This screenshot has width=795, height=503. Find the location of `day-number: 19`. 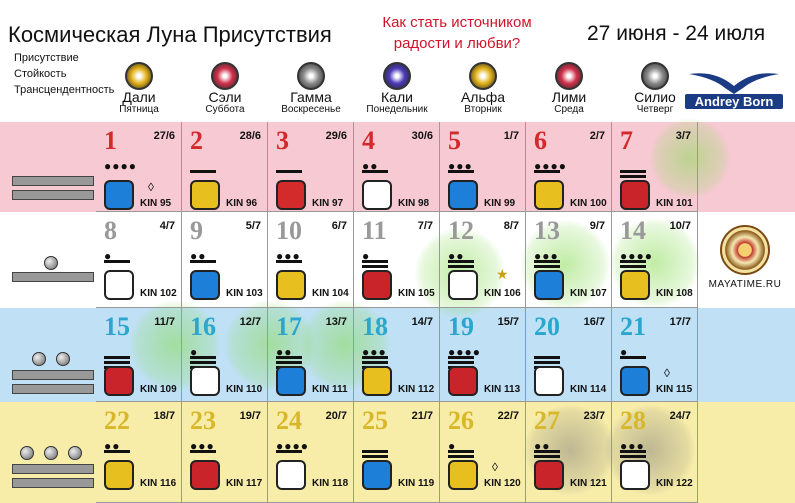

day-number: 19 is located at coordinates (461, 326).